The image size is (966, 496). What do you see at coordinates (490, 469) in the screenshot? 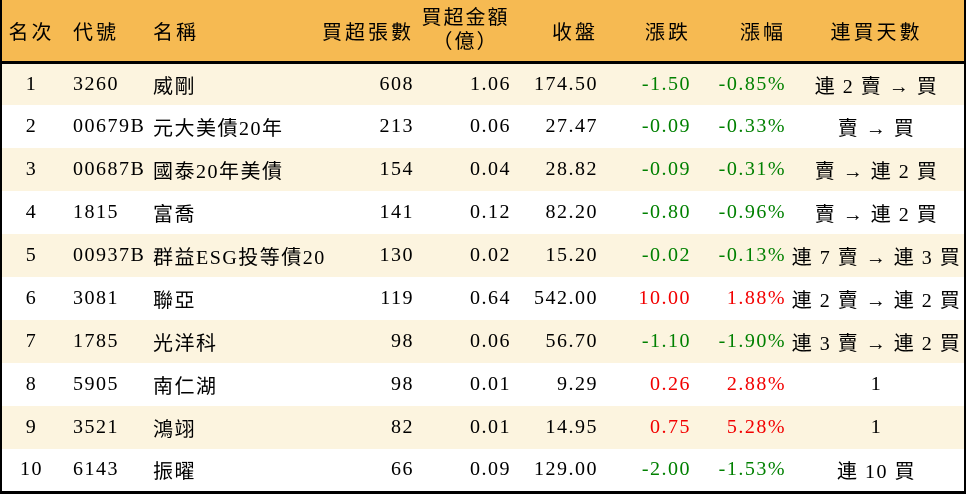
I see `cell-amount: 0.09` at bounding box center [490, 469].